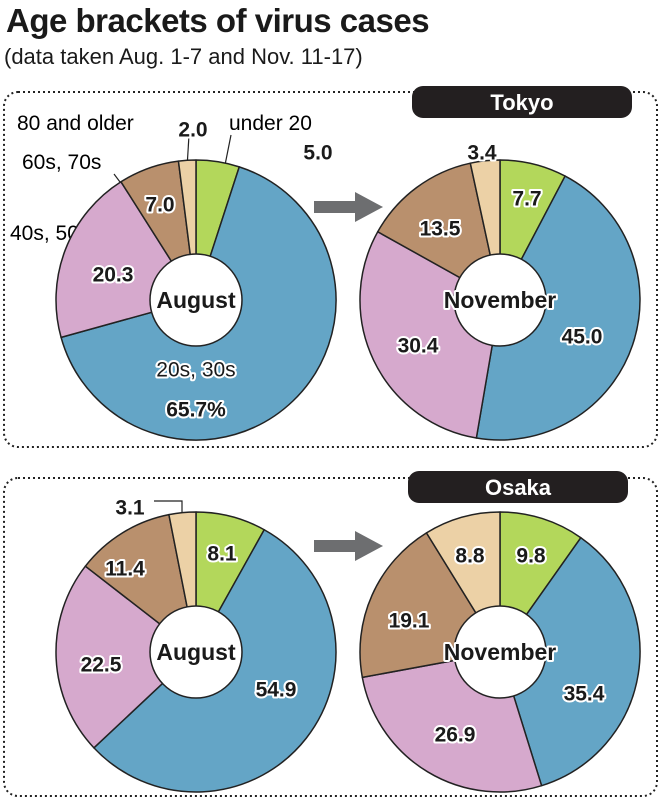 The height and width of the screenshot is (800, 661). I want to click on tokyo-nov-value-80-older: 3.4, so click(482, 153).